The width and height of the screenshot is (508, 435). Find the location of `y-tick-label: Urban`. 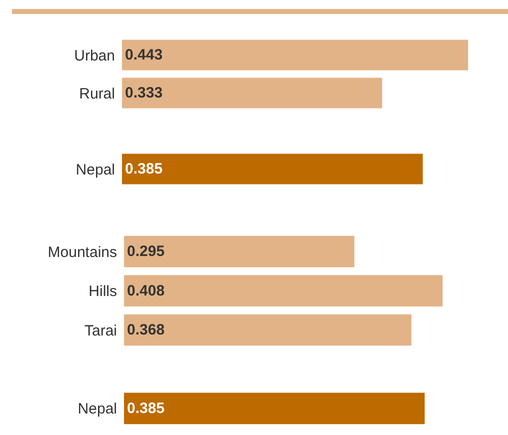

y-tick-label: Urban is located at coordinates (94, 55).